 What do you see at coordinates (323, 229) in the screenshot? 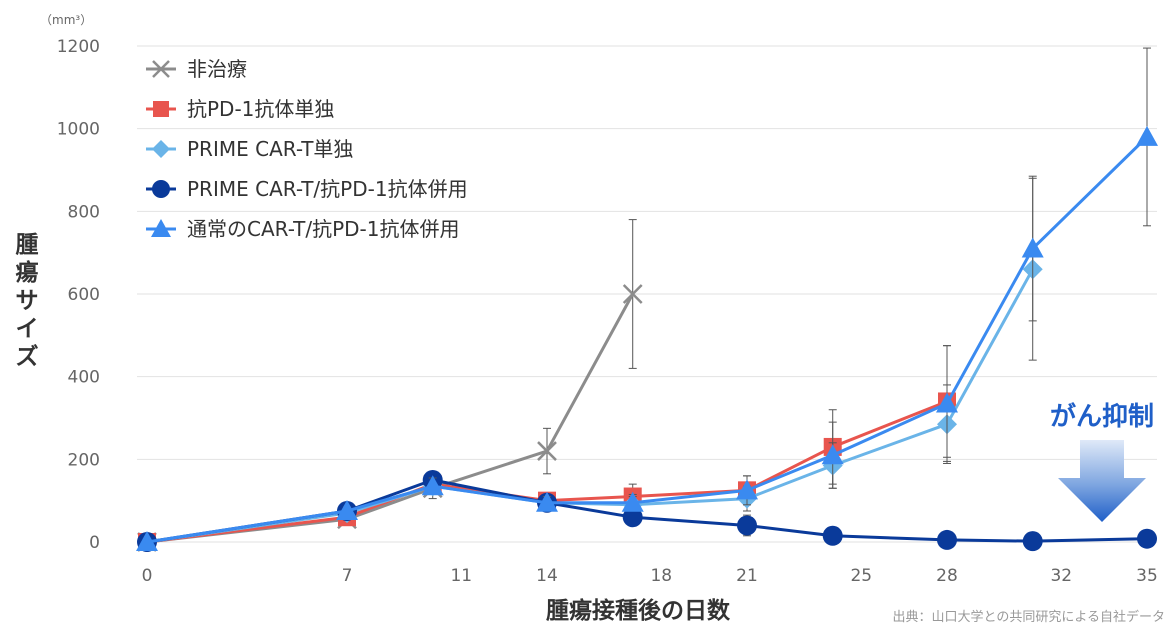
I see `legend-label: 通常のCAR-T/抗PD-1抗体併用` at bounding box center [323, 229].